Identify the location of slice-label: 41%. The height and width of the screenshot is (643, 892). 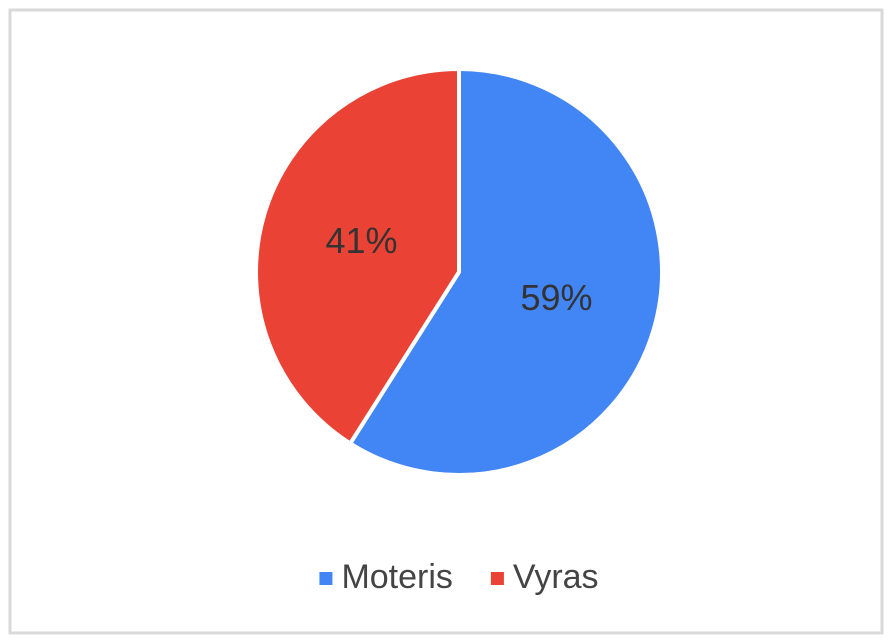
(361, 240).